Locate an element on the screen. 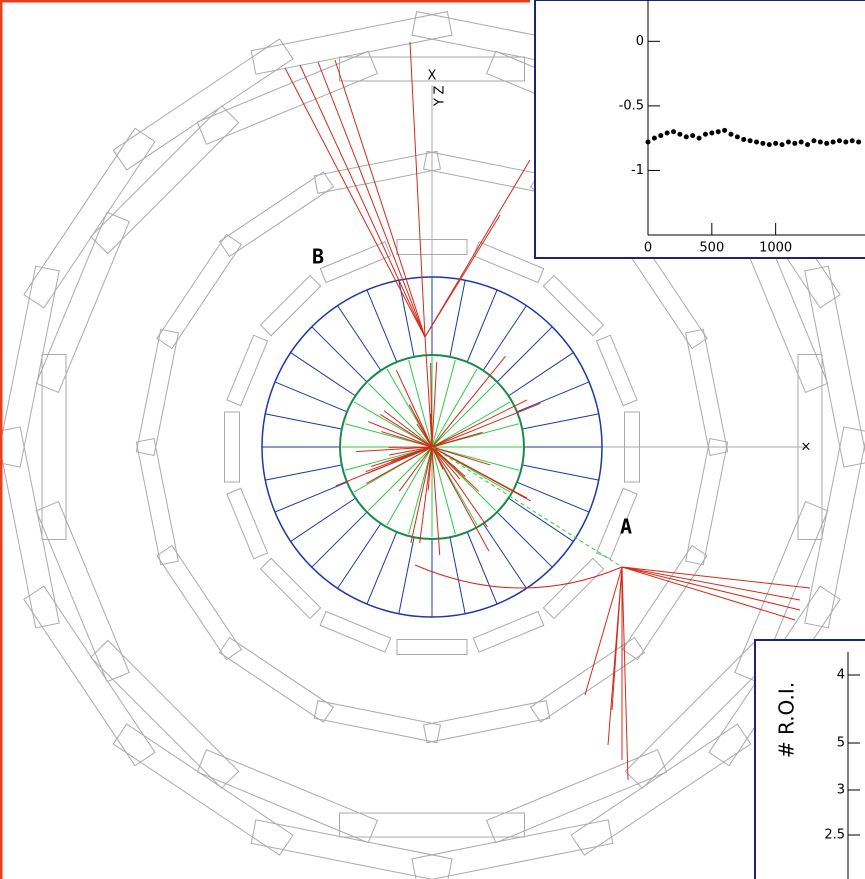 The width and height of the screenshot is (865, 879). inset-frame is located at coordinates (809, 759).